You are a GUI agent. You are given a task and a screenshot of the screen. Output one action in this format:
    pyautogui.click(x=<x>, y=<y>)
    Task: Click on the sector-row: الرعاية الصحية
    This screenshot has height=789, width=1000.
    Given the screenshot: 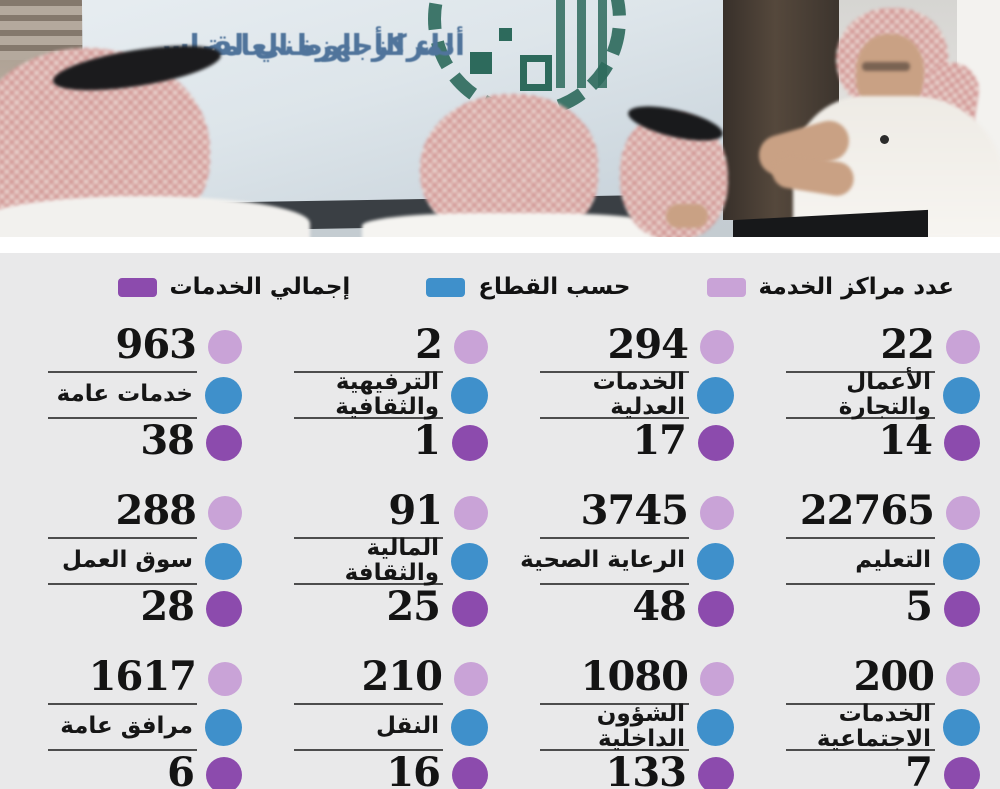 What is the action you would take?
    pyautogui.click(x=623, y=561)
    